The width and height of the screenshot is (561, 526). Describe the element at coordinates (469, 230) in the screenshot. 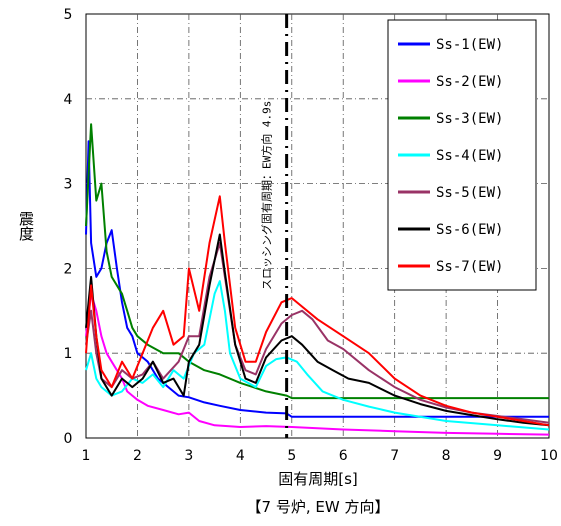

I see `legend-label: Ss-6(EW)` at that location.